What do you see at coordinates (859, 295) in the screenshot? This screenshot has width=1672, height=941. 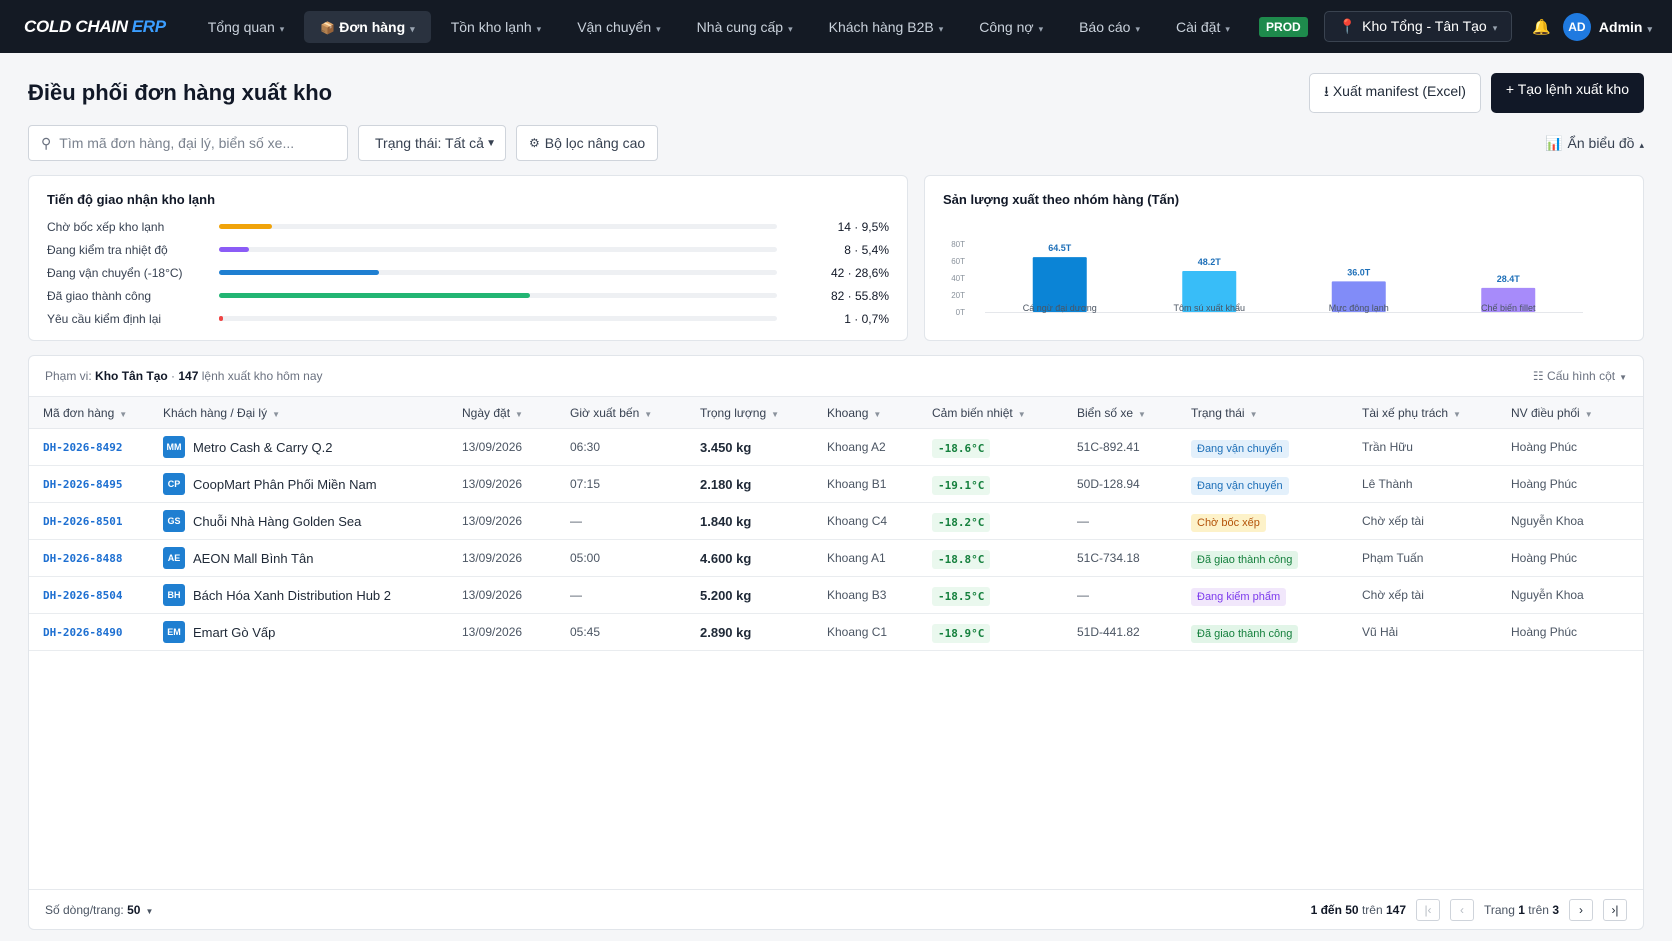 I see `progress-value: 82 · 55.8%` at bounding box center [859, 295].